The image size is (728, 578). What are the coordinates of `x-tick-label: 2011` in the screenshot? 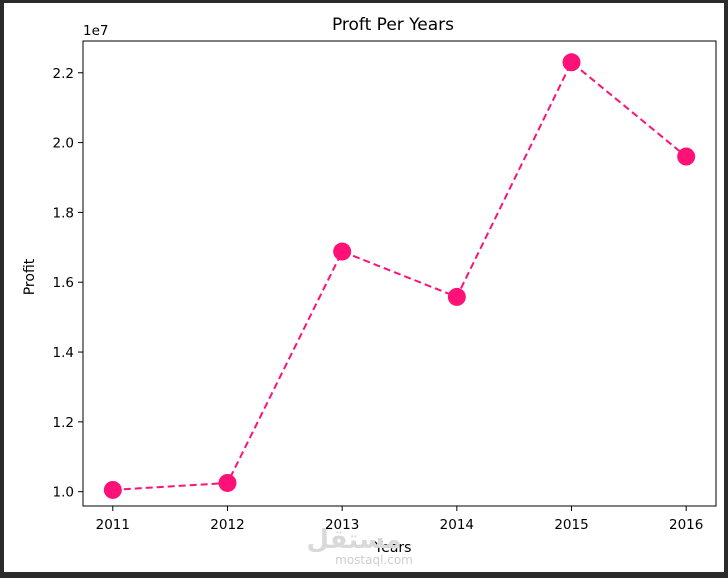 It's located at (113, 525).